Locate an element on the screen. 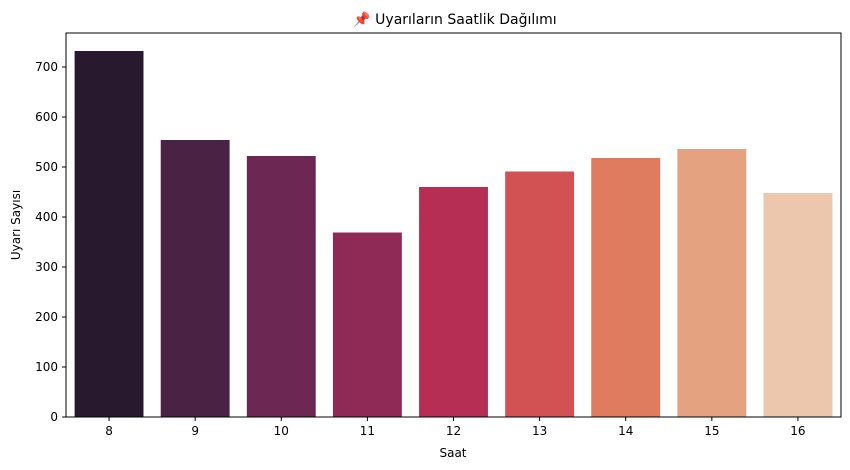 Image resolution: width=850 pixels, height=470 pixels. y-axis-ticks: 0 100 200 300 400 500 600 700 is located at coordinates (50, 242).